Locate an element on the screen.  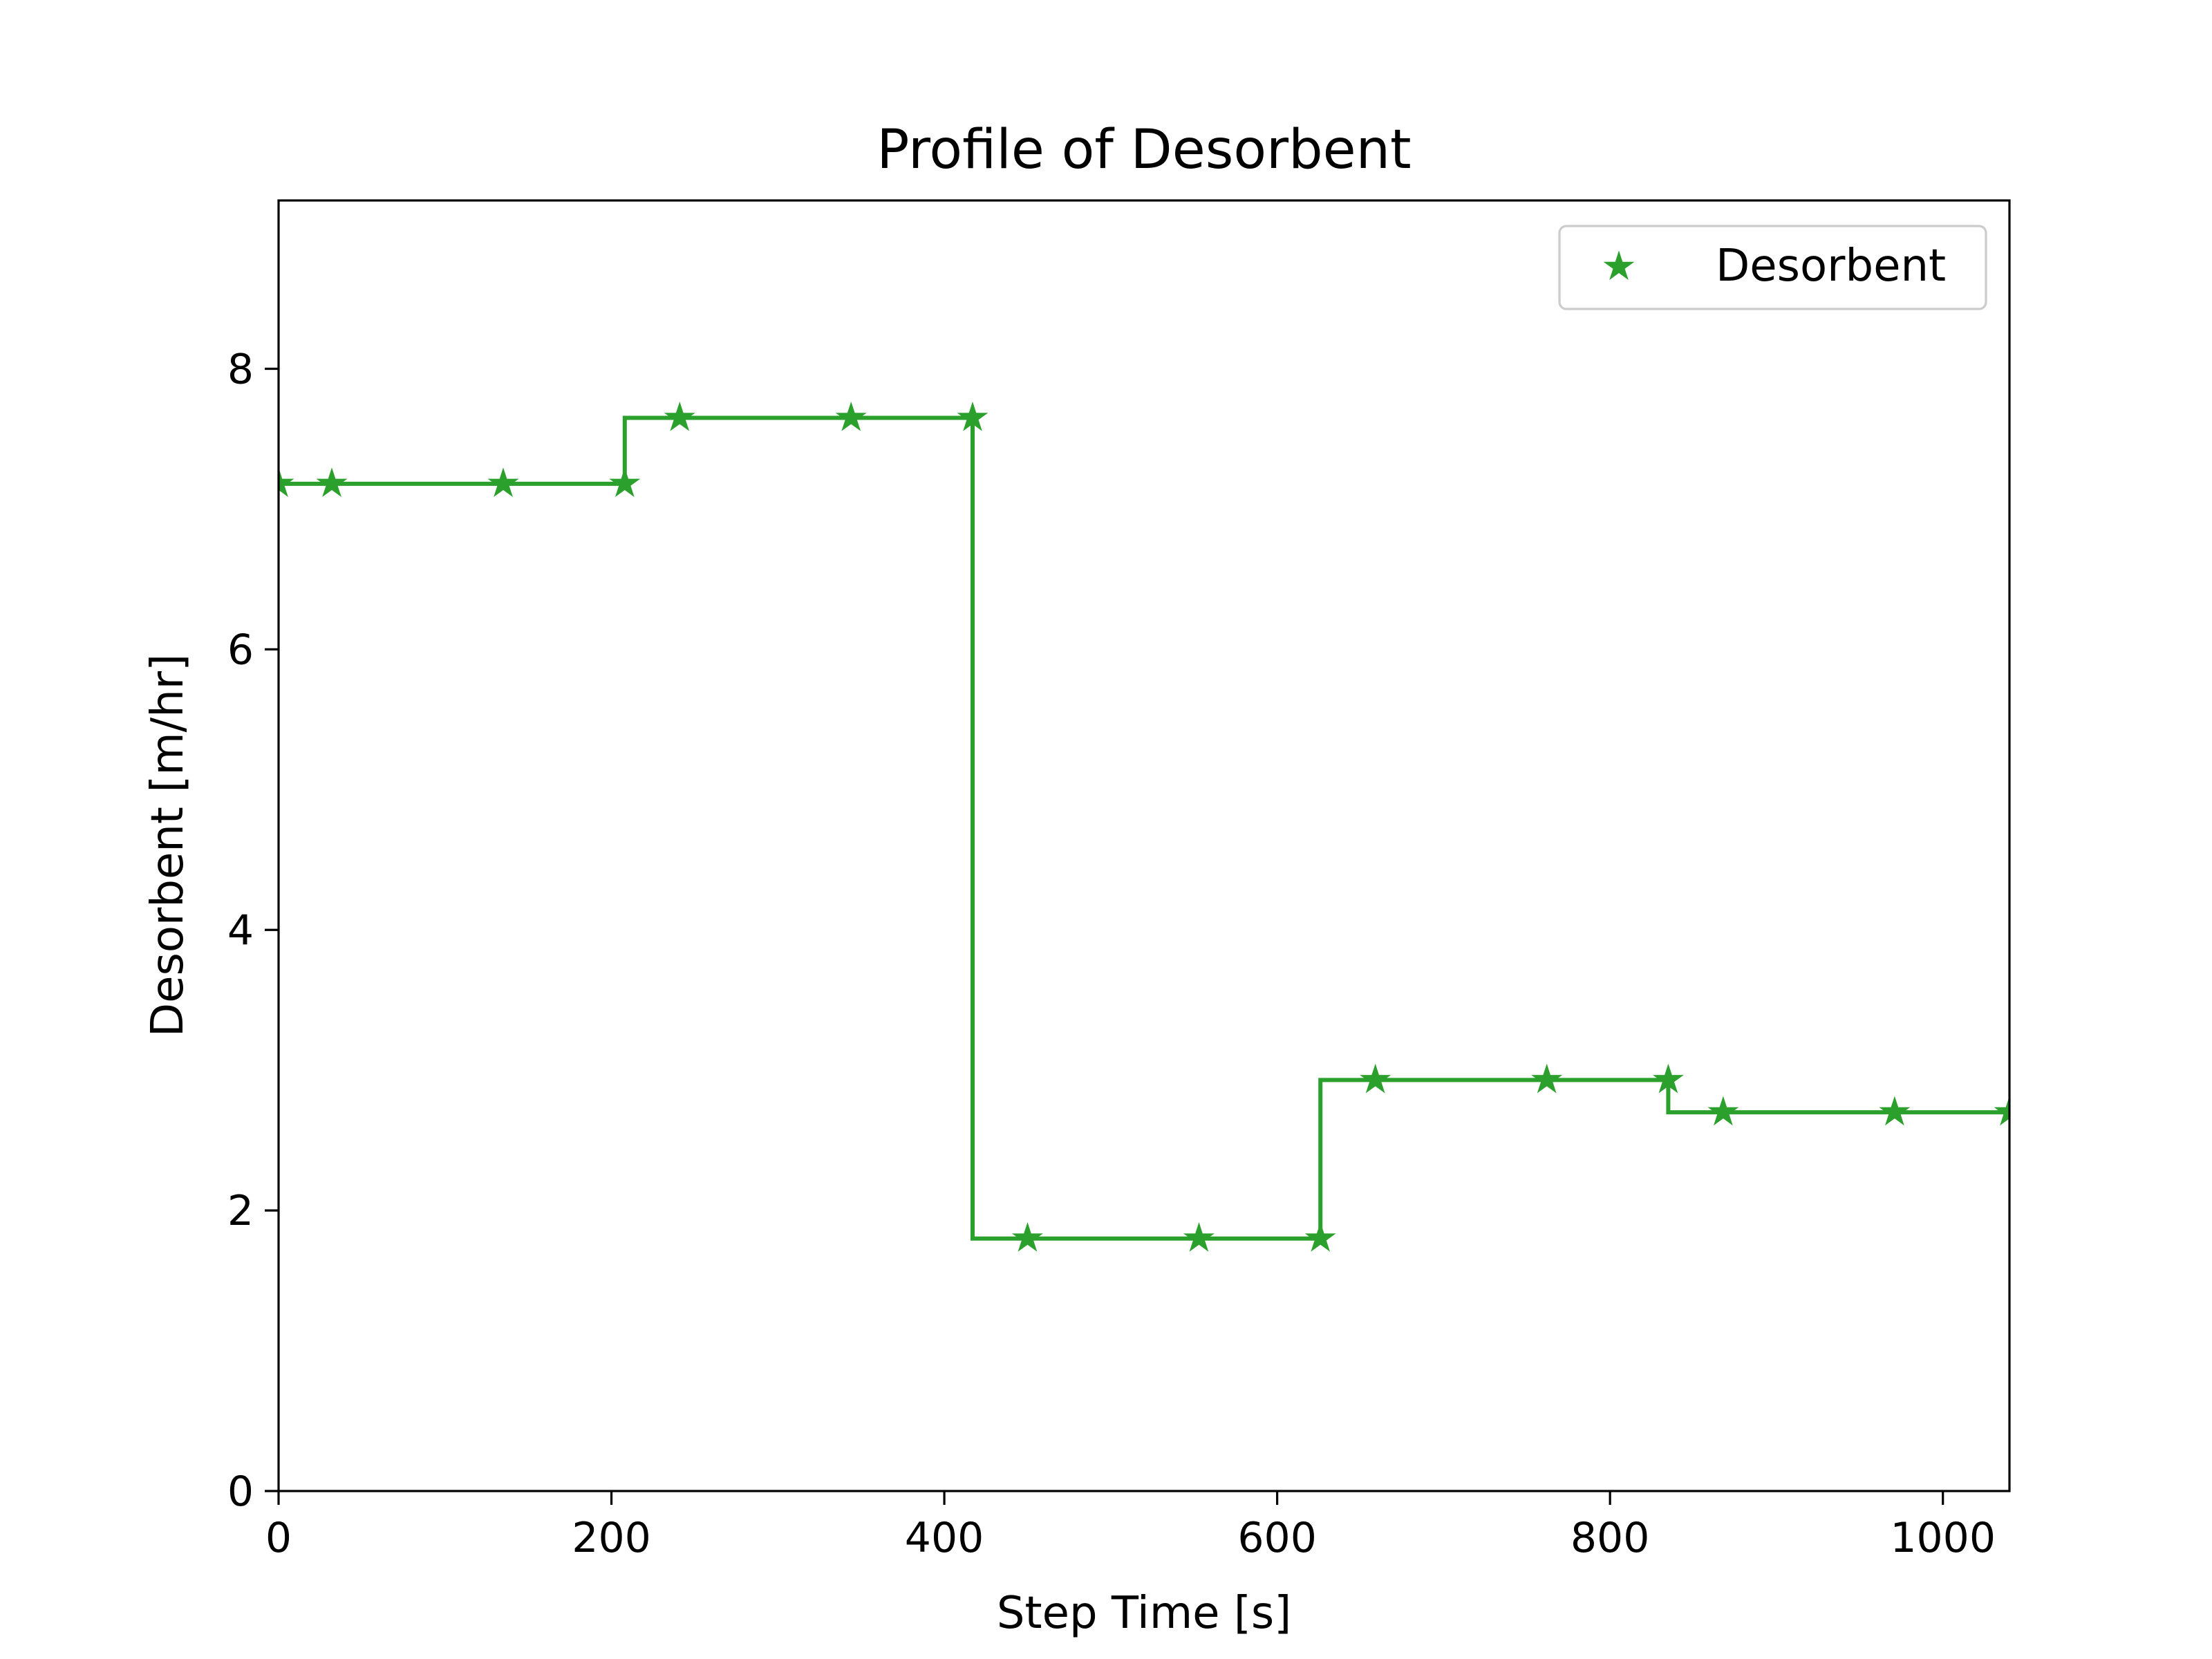
y-axis-label: Desorbent [m/hr] is located at coordinates (168, 845).